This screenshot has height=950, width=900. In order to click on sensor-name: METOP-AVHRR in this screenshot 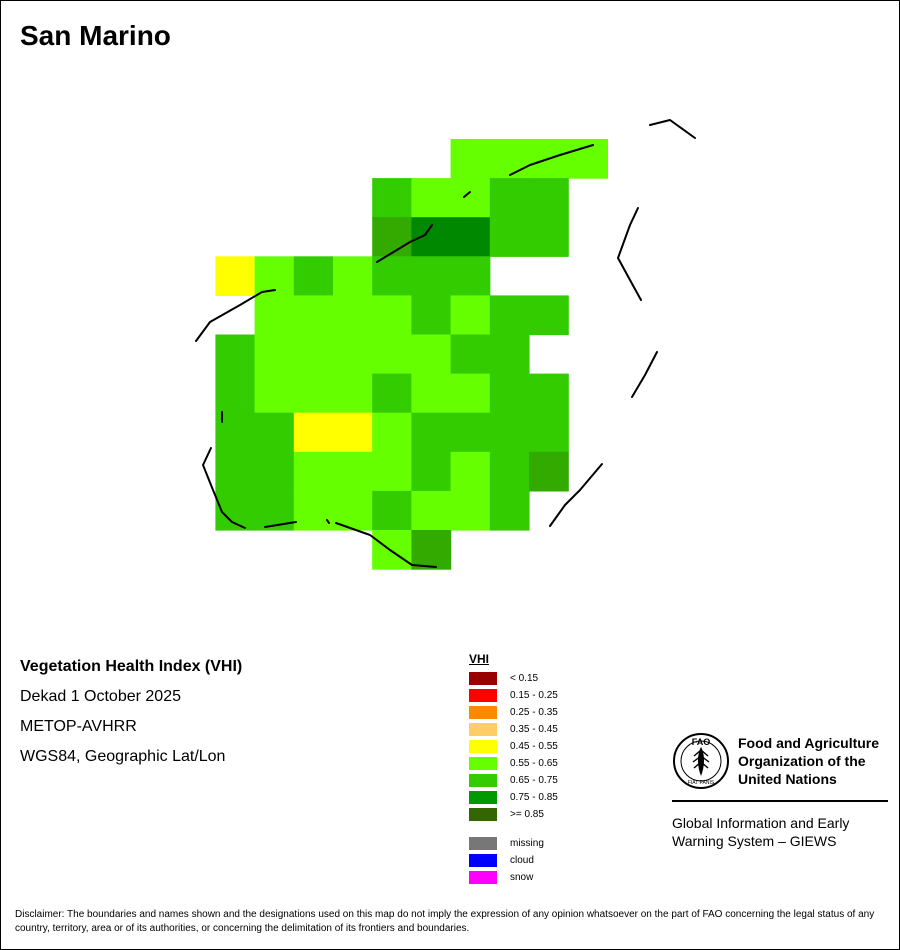, I will do `click(78, 726)`.